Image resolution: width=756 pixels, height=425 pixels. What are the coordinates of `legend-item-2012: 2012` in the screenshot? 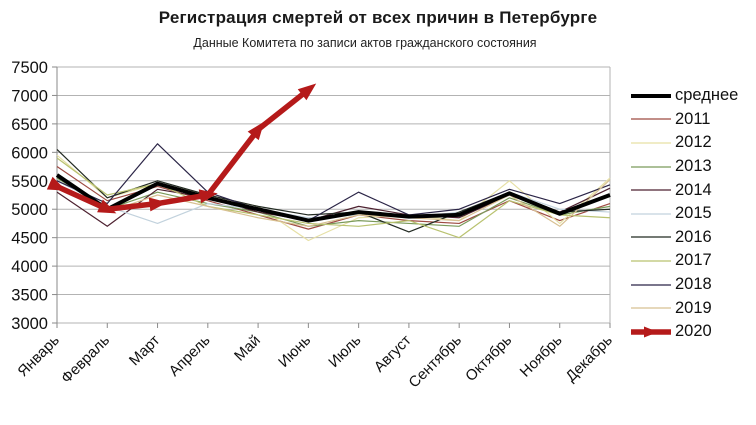 It's located at (692, 143).